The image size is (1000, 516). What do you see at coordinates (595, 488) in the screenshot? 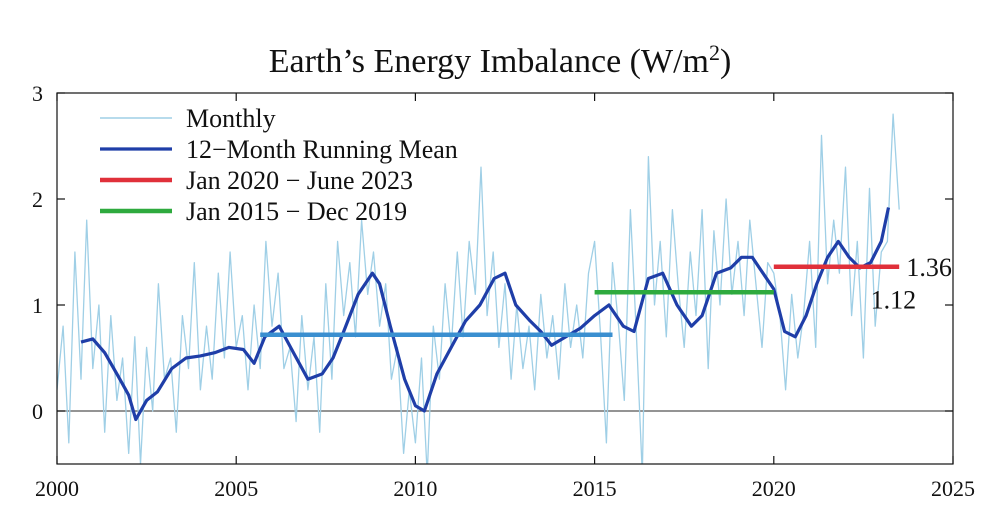
I see `x-tick-label: 2015` at bounding box center [595, 488].